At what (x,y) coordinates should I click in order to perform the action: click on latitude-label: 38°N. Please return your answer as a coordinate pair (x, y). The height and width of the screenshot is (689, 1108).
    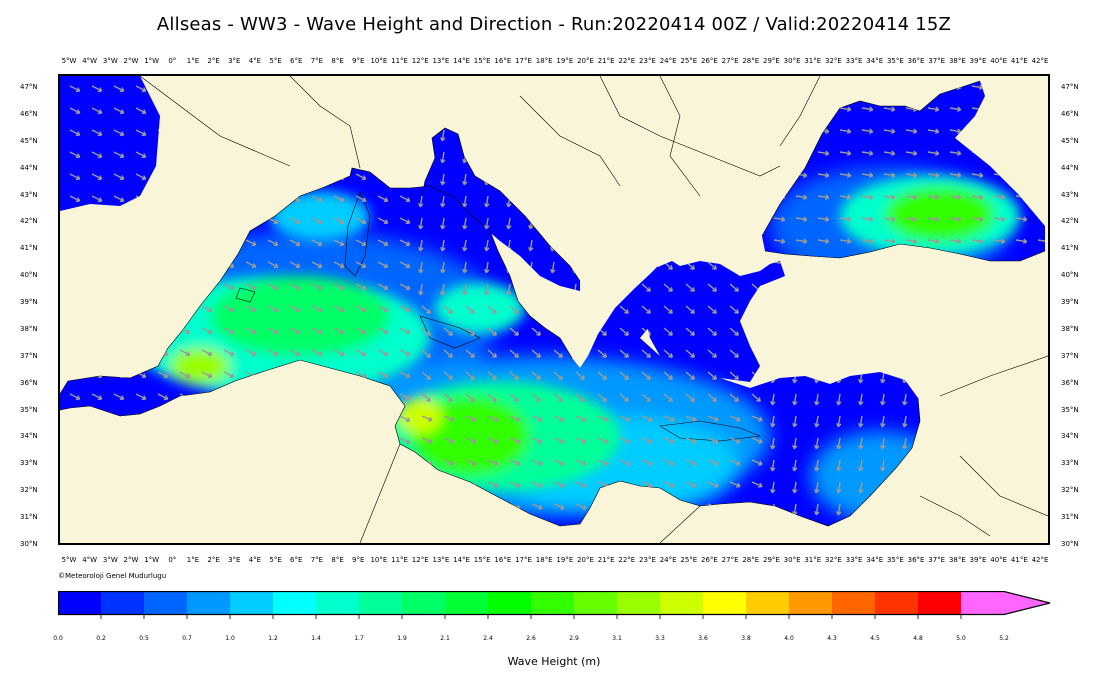
    Looking at the image, I should click on (29, 328).